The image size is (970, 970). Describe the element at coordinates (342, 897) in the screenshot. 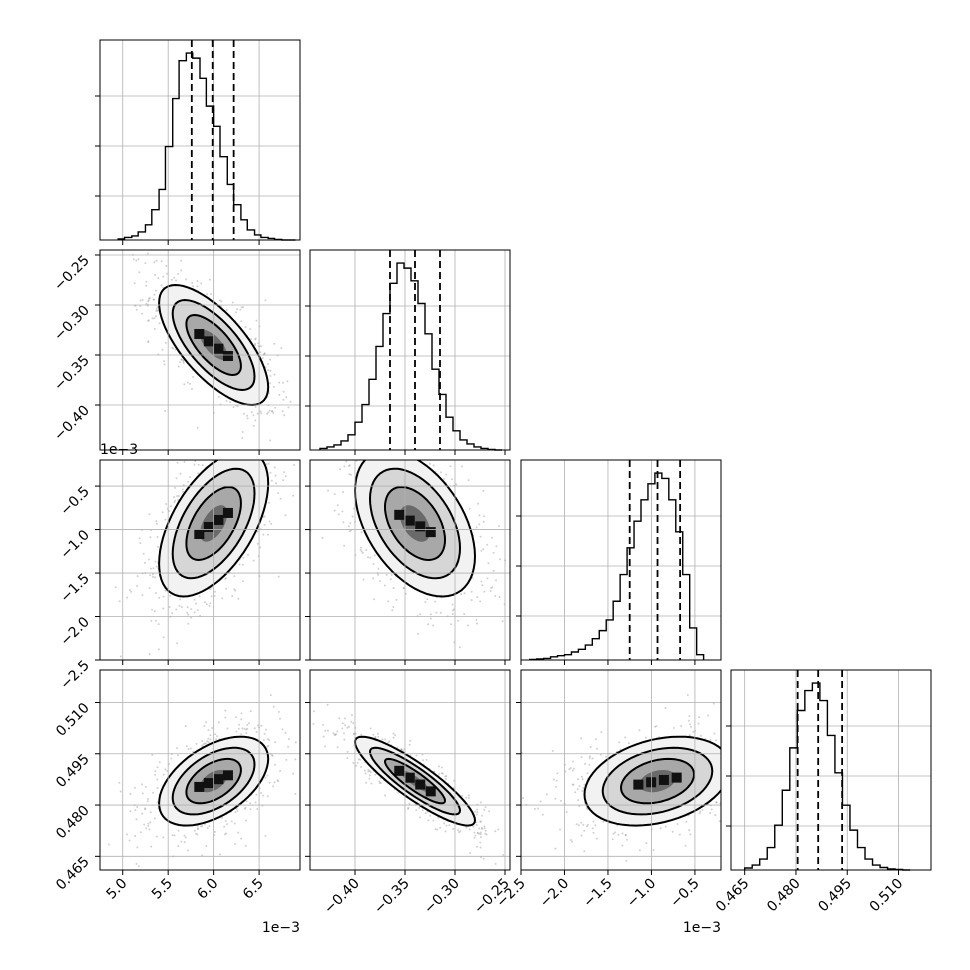

I see `x-tick-label-1: −0.40` at that location.